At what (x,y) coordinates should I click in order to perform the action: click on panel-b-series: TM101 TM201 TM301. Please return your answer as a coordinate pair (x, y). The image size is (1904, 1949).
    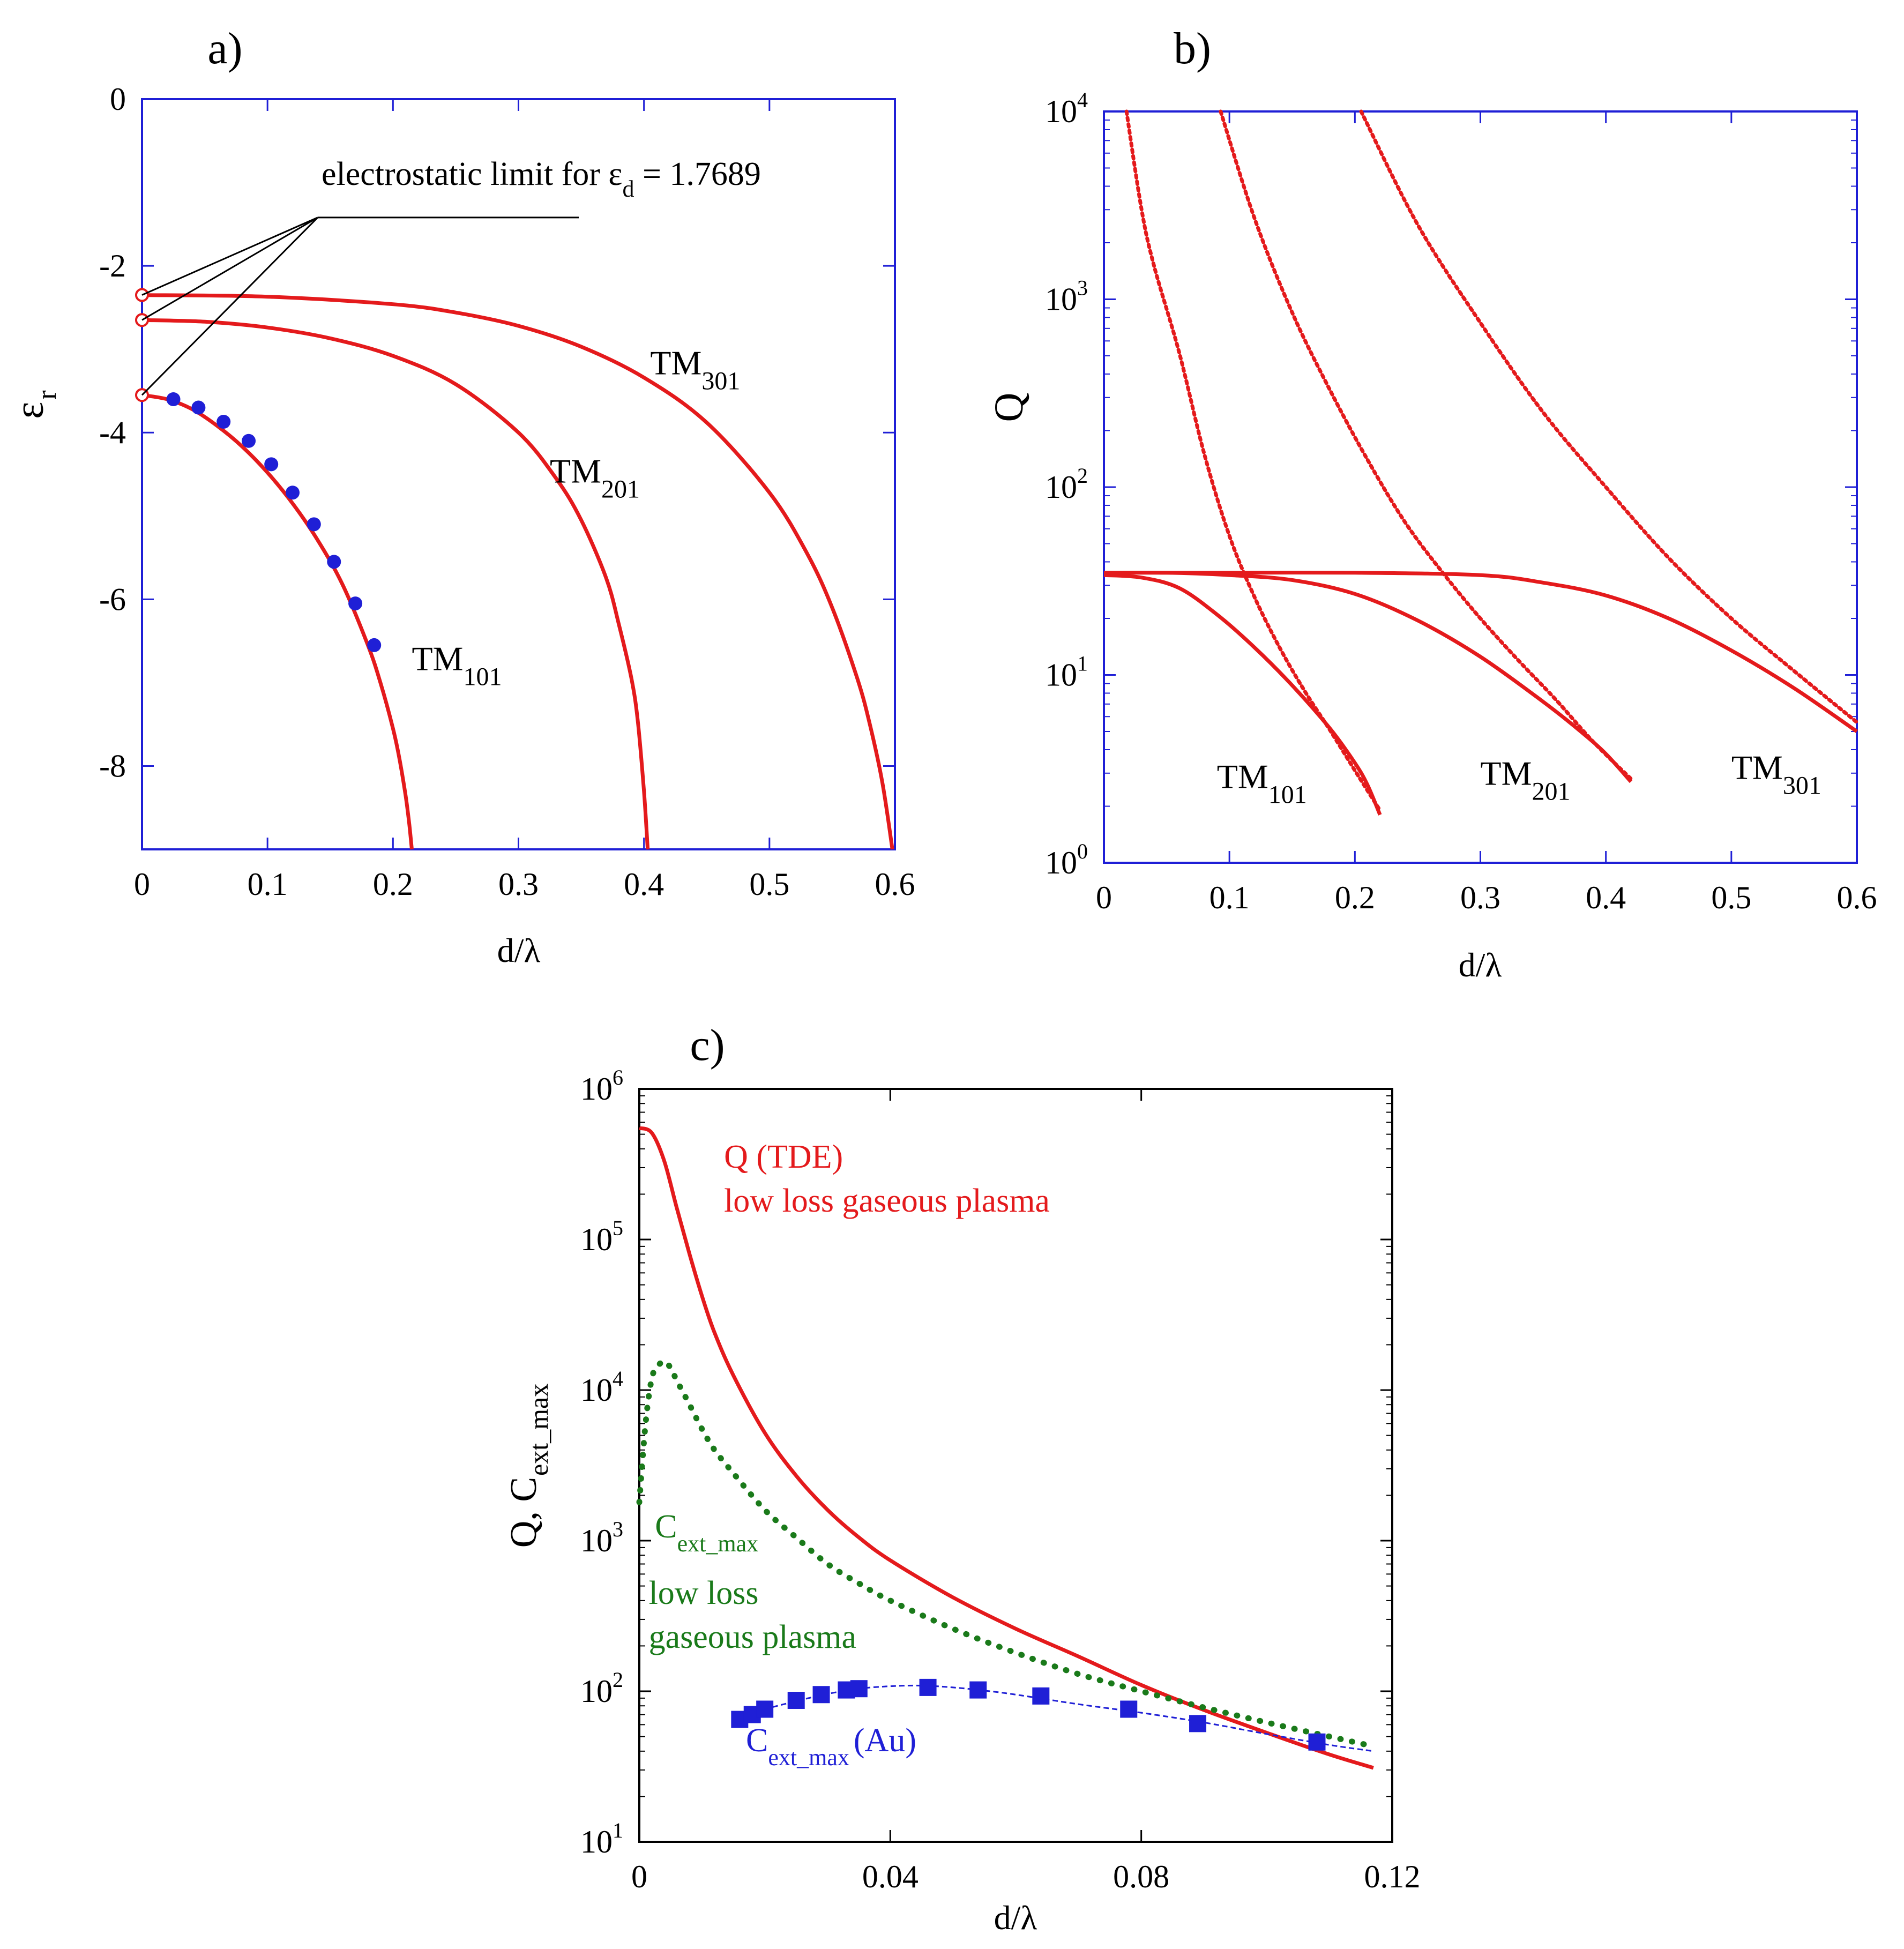
    Looking at the image, I should click on (1481, 462).